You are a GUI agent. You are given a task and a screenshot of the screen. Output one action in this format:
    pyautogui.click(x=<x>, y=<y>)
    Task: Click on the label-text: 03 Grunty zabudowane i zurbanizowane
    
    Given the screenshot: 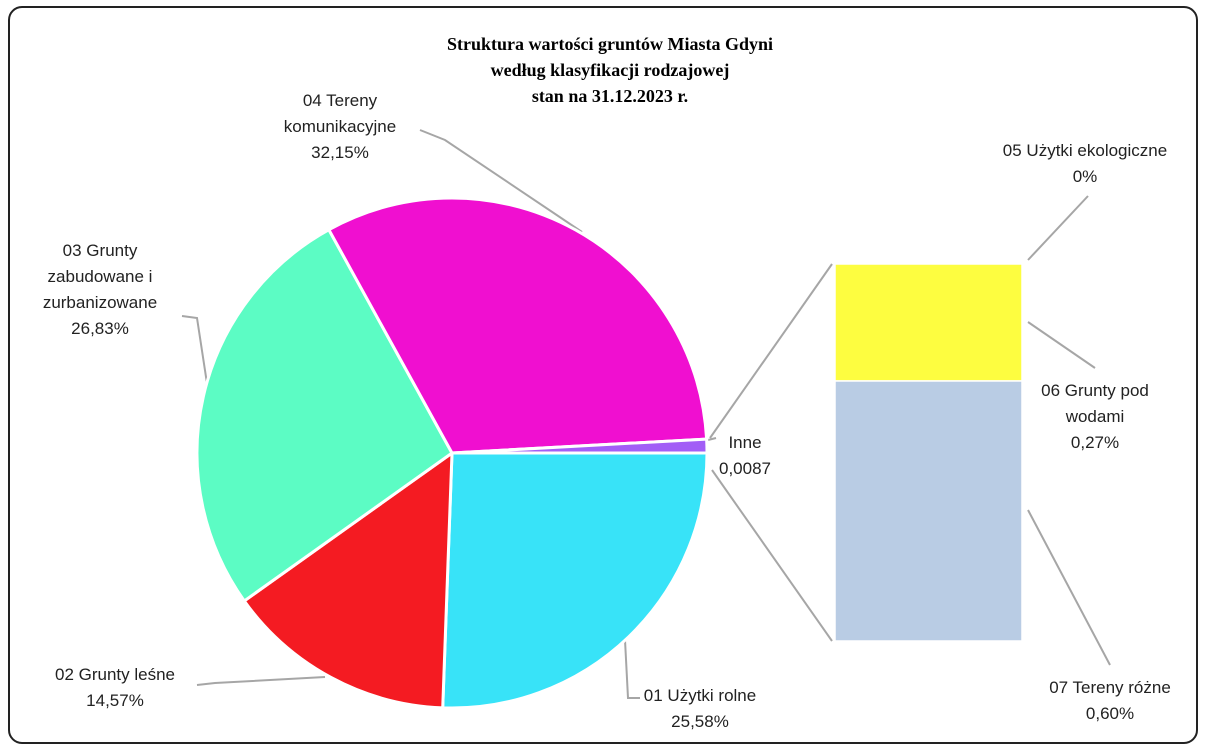 What is the action you would take?
    pyautogui.click(x=100, y=276)
    